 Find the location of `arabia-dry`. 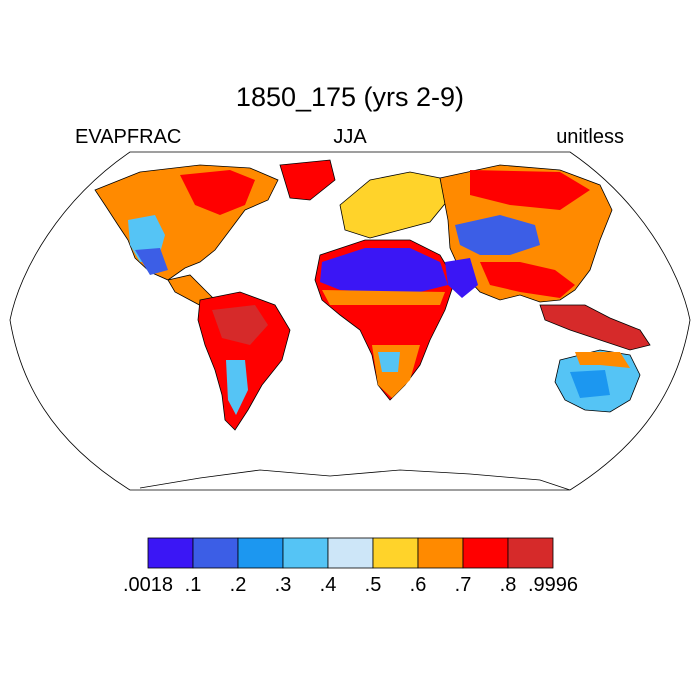

arabia-dry is located at coordinates (461, 278).